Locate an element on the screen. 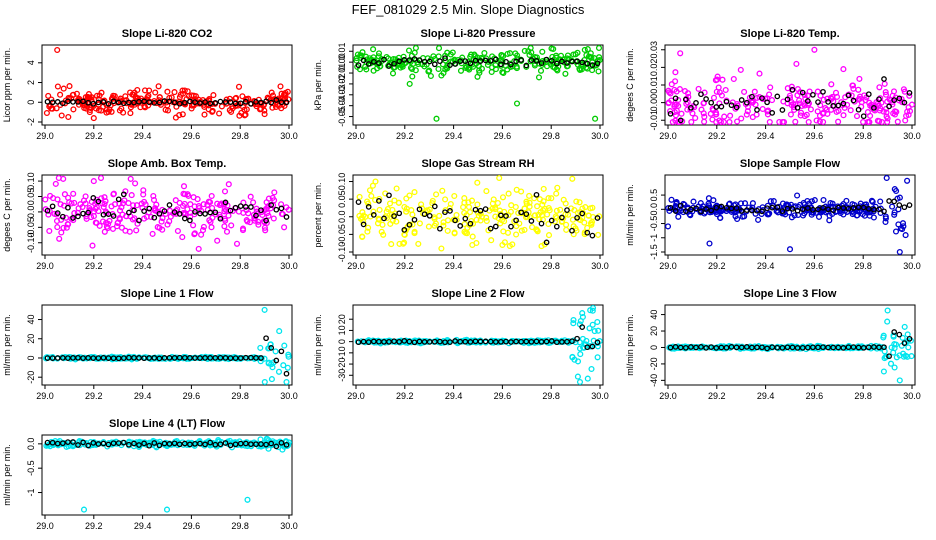 This screenshot has width=936, height=540. y-tick-label: 0 is located at coordinates (31, 102).